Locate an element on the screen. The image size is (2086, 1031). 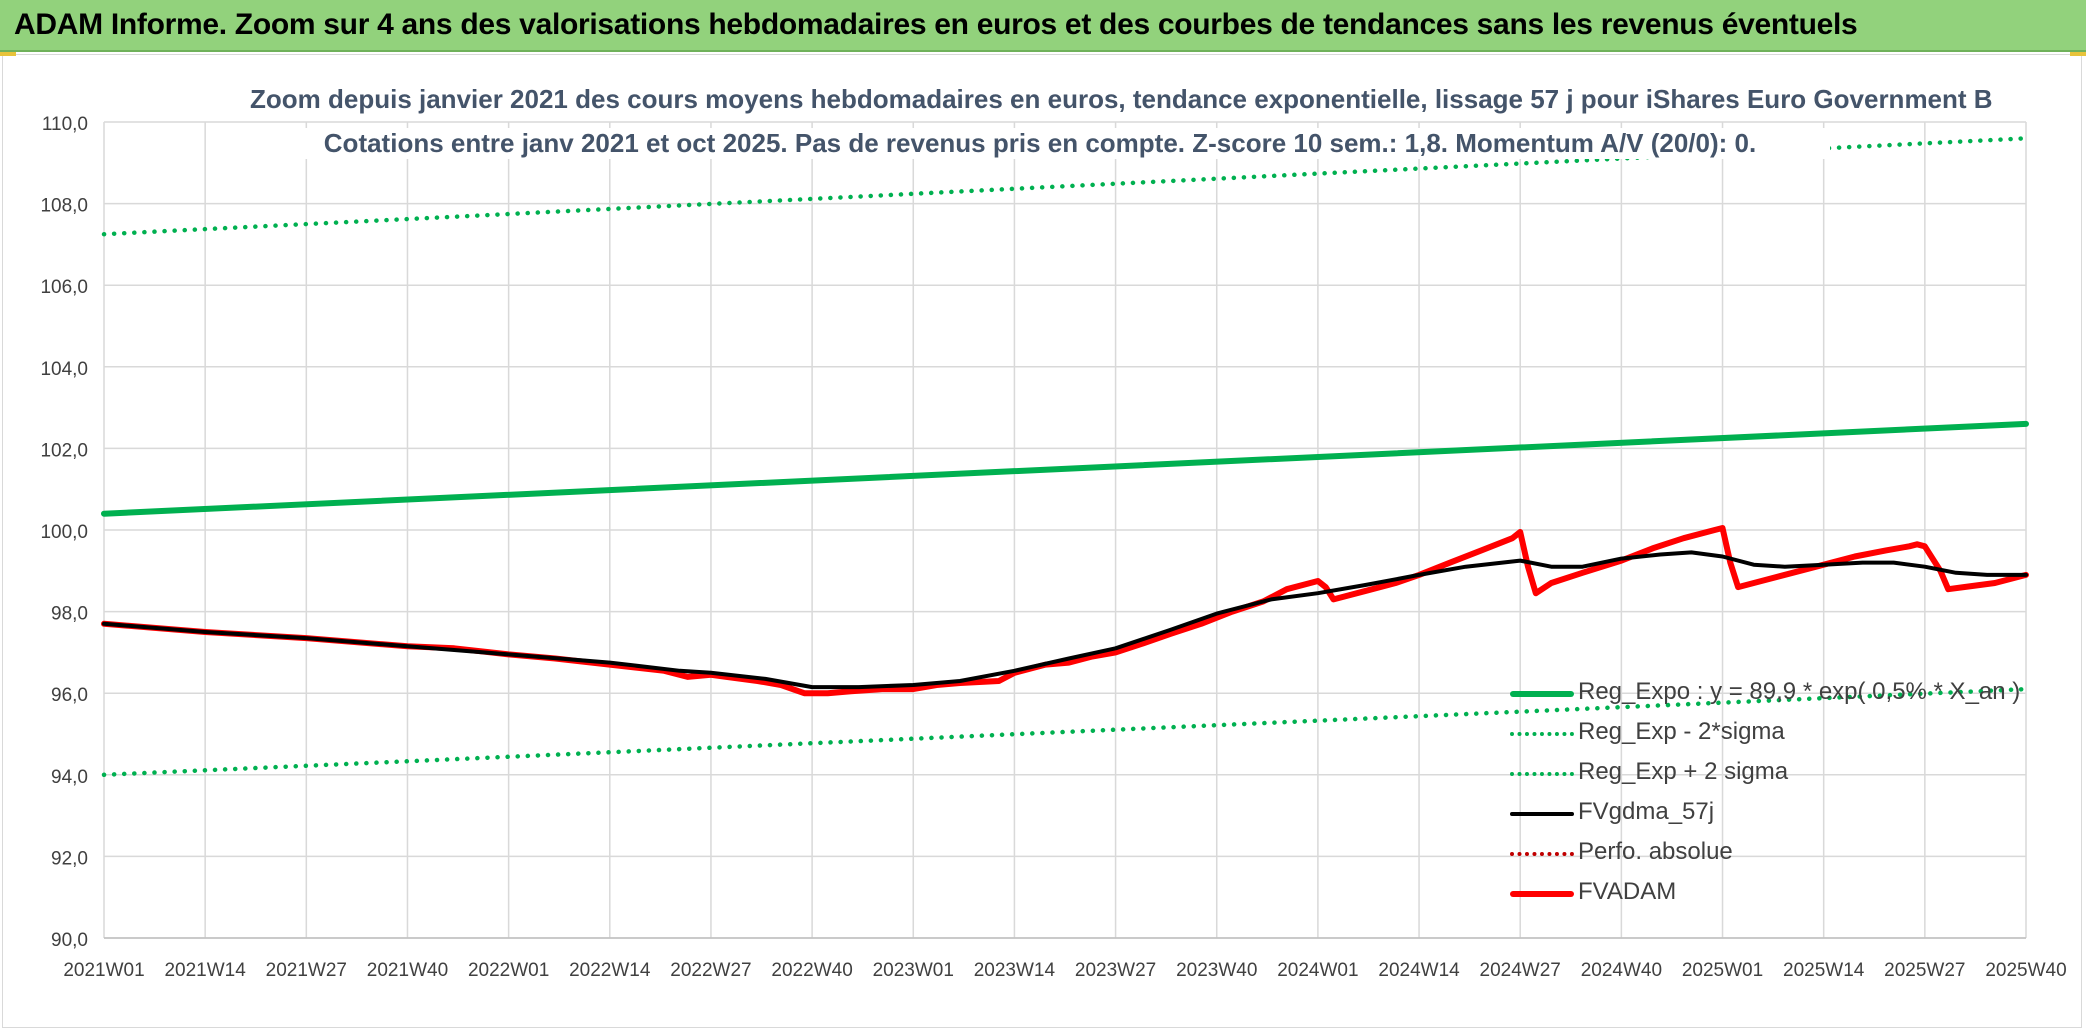
y-tick-label: 90,0 is located at coordinates (69, 940).